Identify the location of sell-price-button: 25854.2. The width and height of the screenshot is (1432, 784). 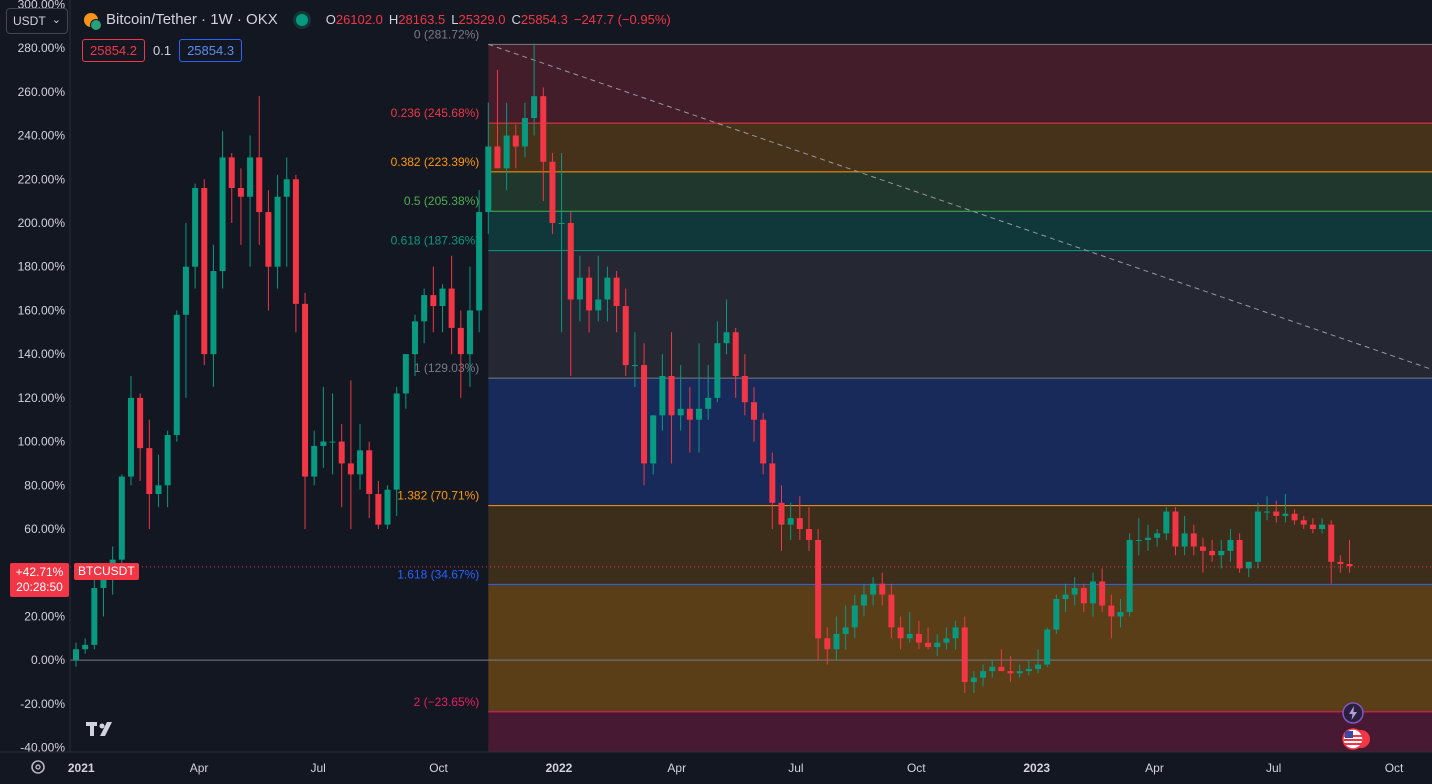
(113, 50).